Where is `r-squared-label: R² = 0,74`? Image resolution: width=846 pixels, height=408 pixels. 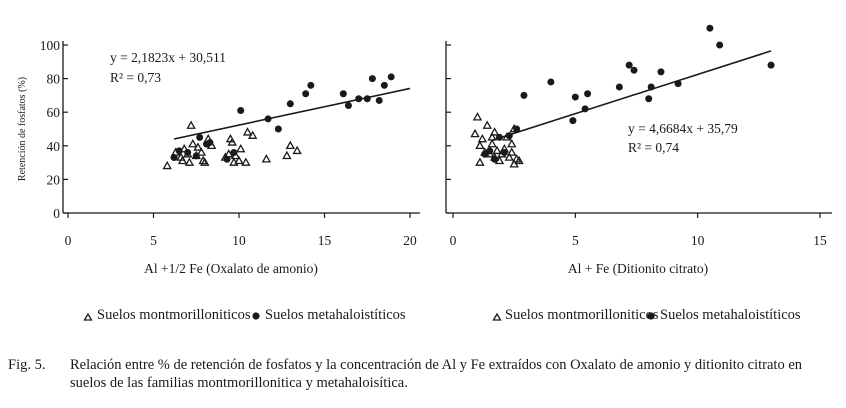 r-squared-label: R² = 0,74 is located at coordinates (653, 147).